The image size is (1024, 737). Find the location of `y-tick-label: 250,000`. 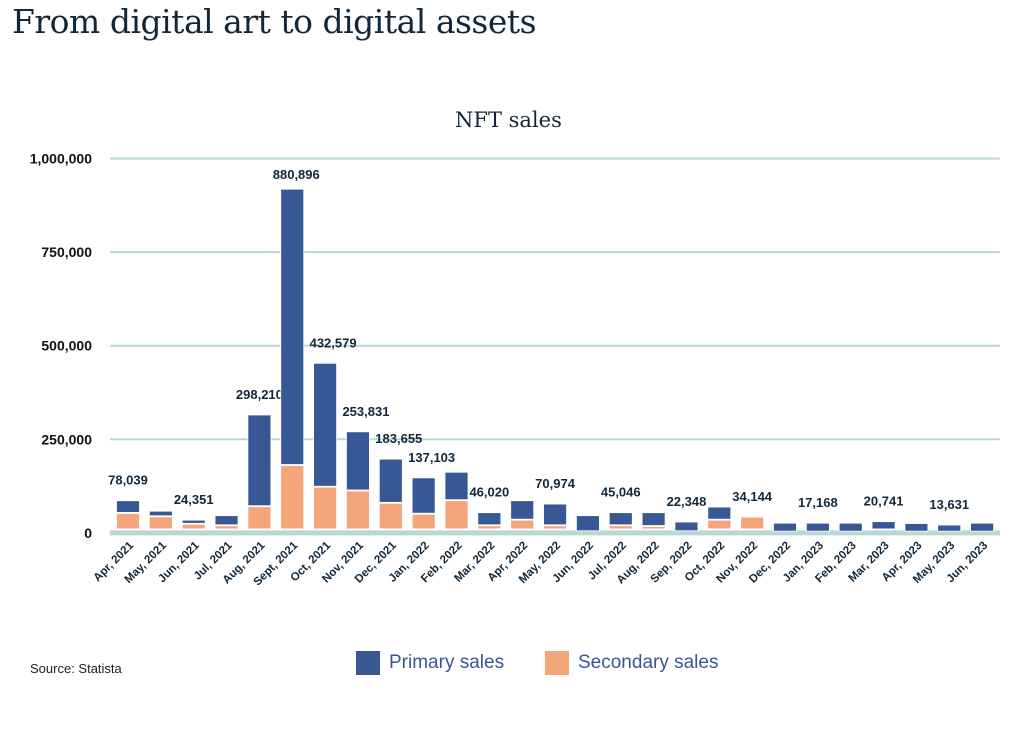

y-tick-label: 250,000 is located at coordinates (66, 439).